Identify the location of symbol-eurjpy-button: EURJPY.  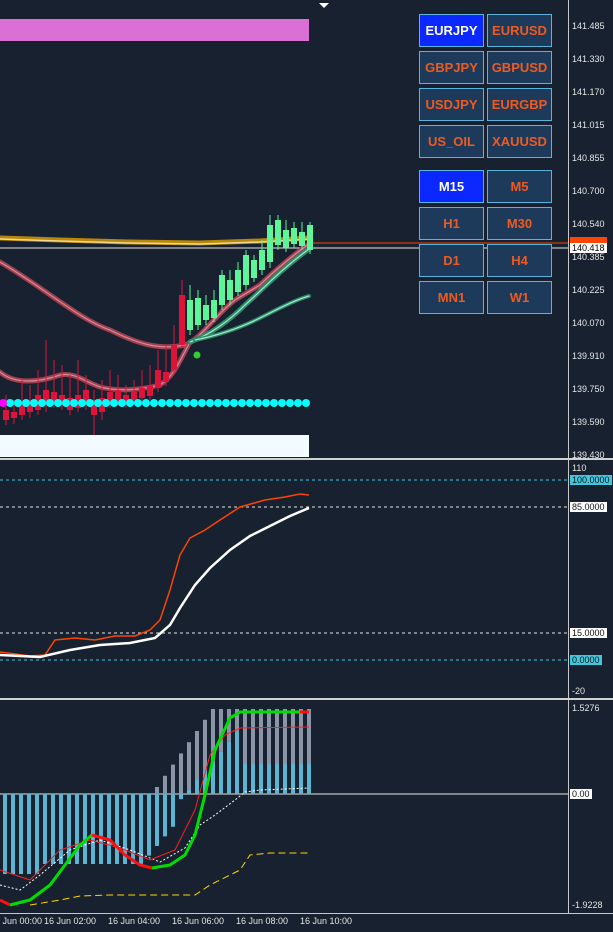
(451, 30).